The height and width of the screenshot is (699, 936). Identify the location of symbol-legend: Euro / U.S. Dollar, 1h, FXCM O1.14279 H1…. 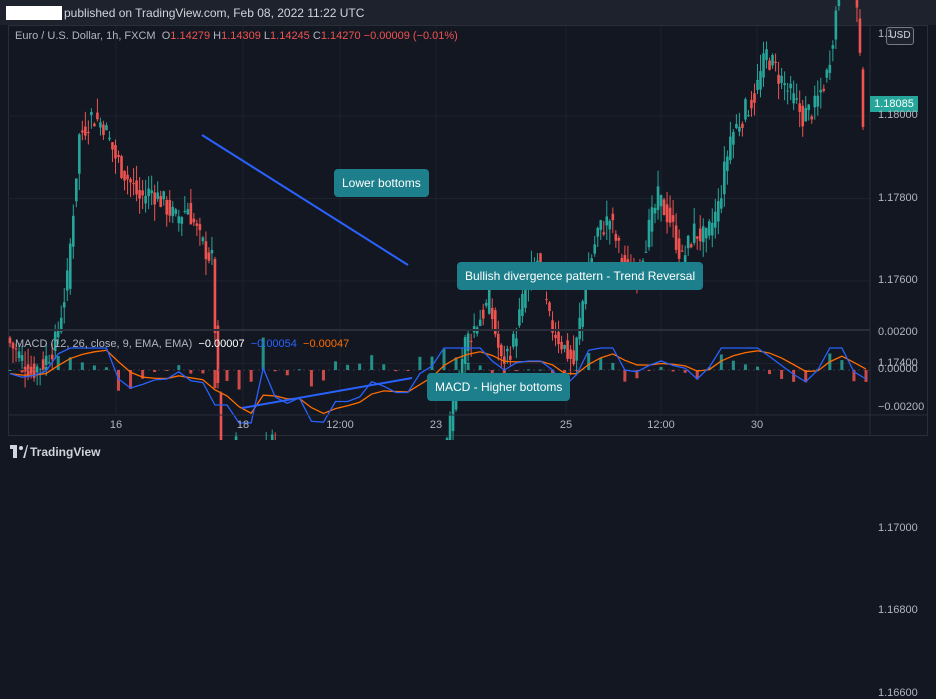
(236, 36).